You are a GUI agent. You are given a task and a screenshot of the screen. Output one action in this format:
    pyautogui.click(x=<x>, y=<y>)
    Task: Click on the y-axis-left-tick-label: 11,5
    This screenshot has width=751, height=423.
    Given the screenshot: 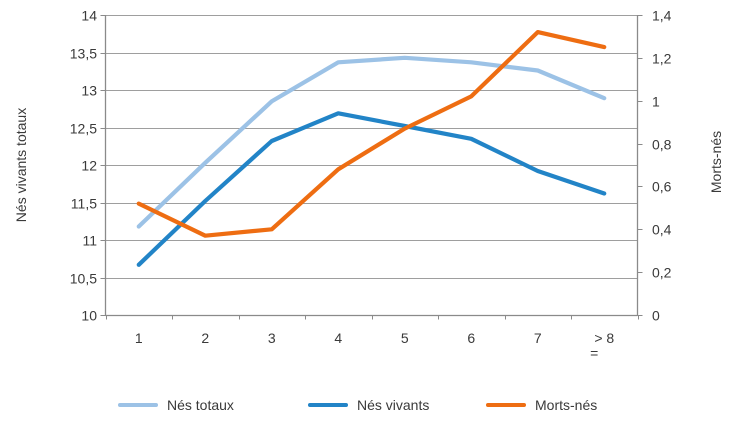 What is the action you would take?
    pyautogui.click(x=84, y=204)
    